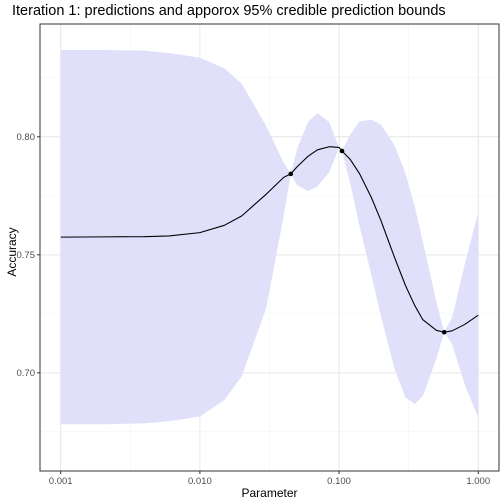  Describe the element at coordinates (26, 137) in the screenshot. I see `y-tick-label: 0.80` at that location.